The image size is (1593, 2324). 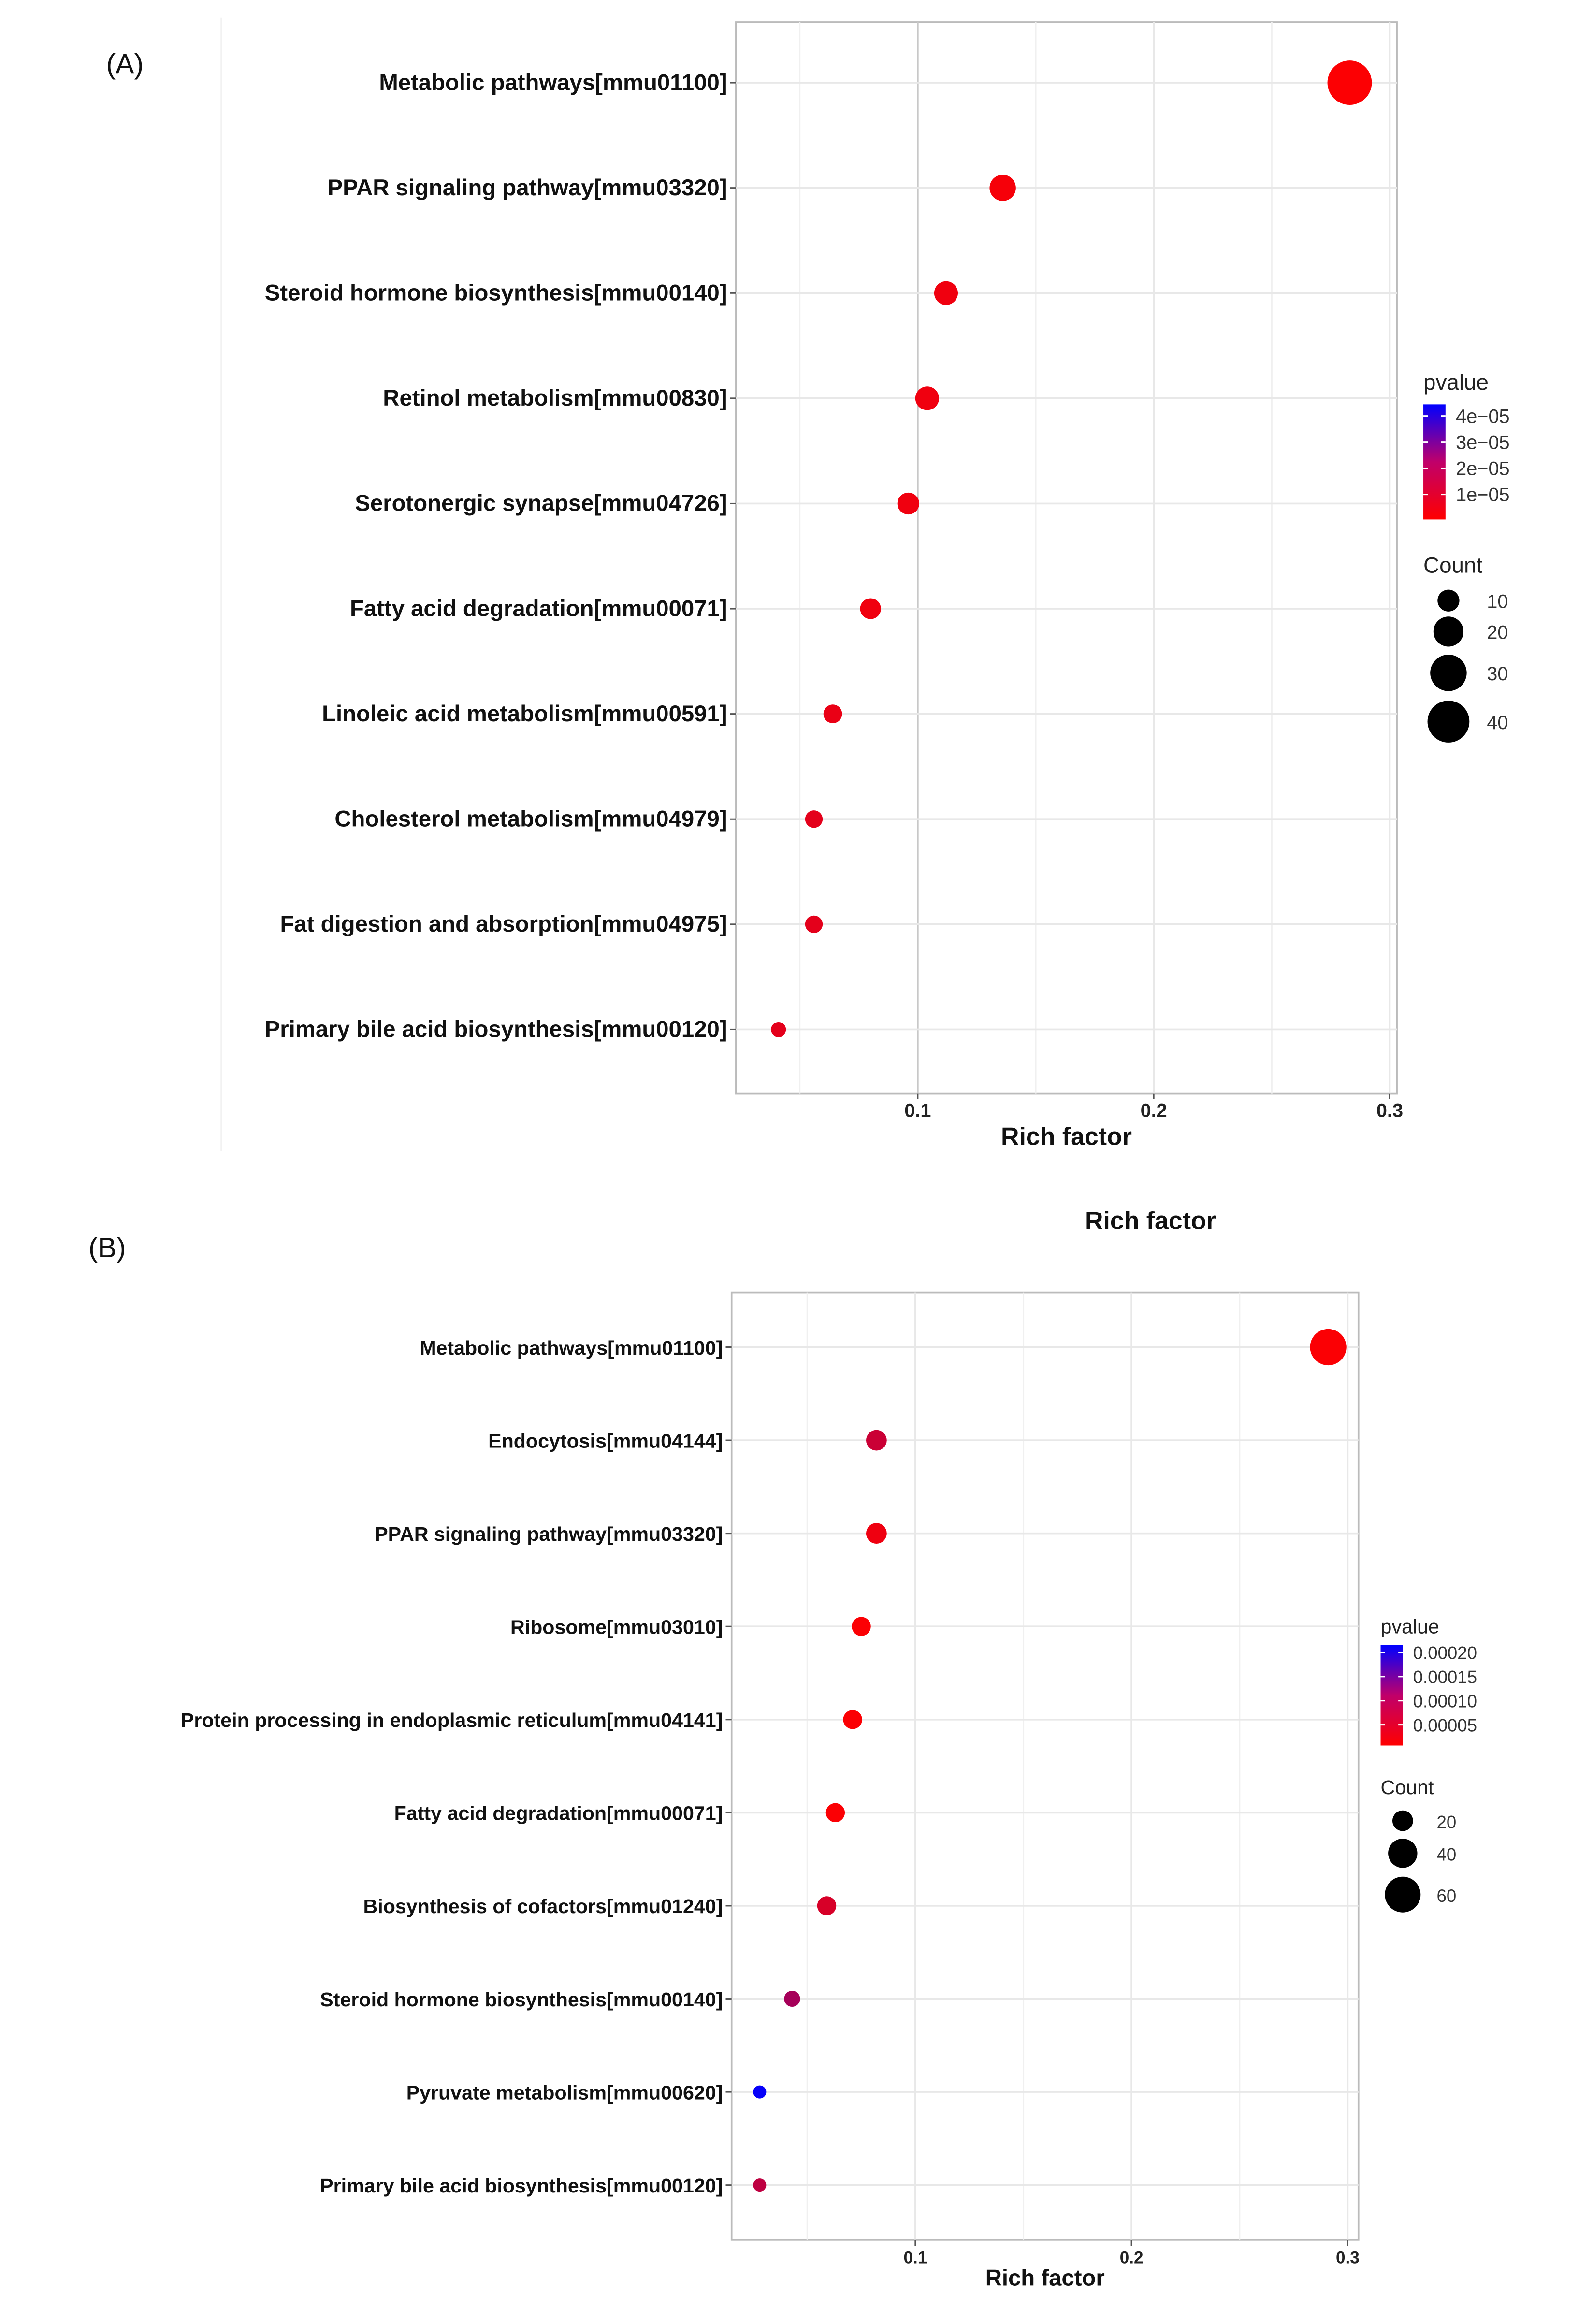 What do you see at coordinates (1482, 443) in the screenshot?
I see `colorbar-label: 3e−05` at bounding box center [1482, 443].